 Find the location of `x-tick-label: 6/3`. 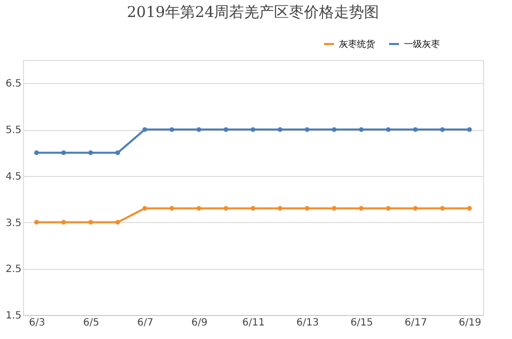

x-tick-label: 6/3 is located at coordinates (37, 323).